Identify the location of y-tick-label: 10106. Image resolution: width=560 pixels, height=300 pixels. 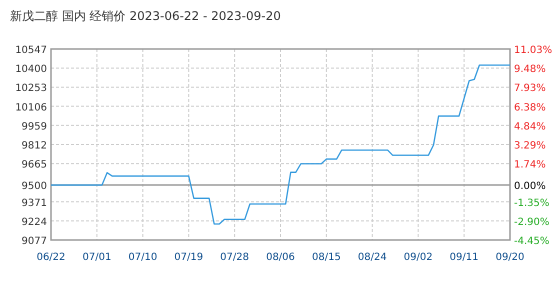
(31, 108).